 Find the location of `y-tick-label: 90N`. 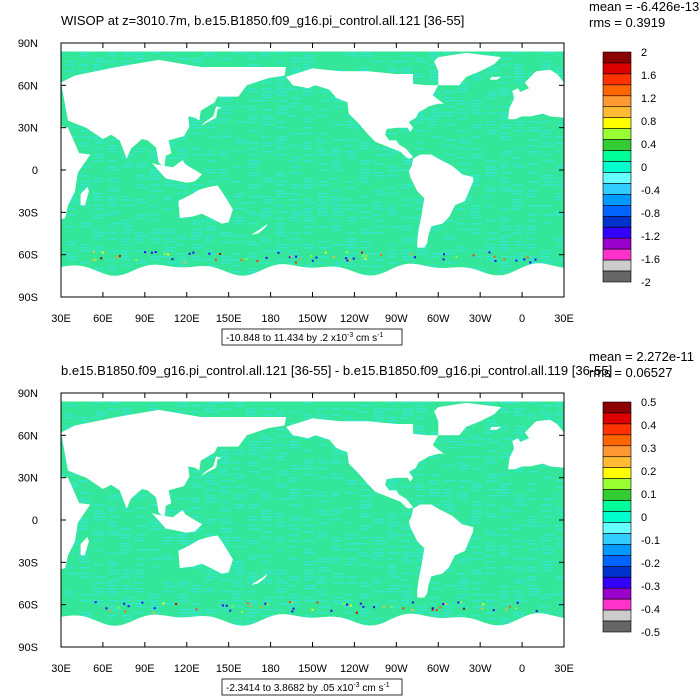

y-tick-label: 90N is located at coordinates (28, 44).